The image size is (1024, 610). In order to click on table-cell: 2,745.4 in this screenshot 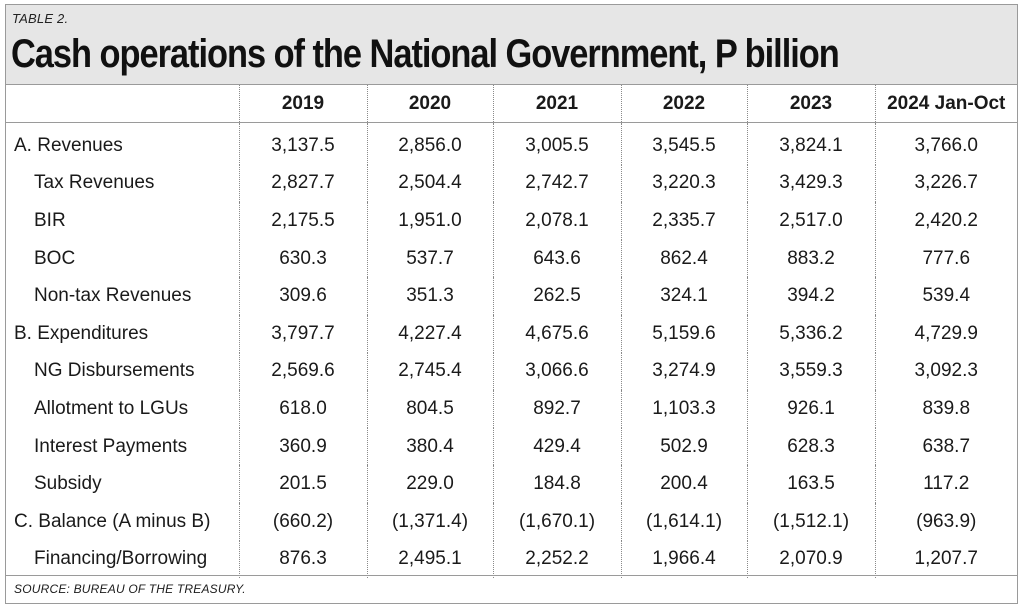, I will do `click(429, 371)`.